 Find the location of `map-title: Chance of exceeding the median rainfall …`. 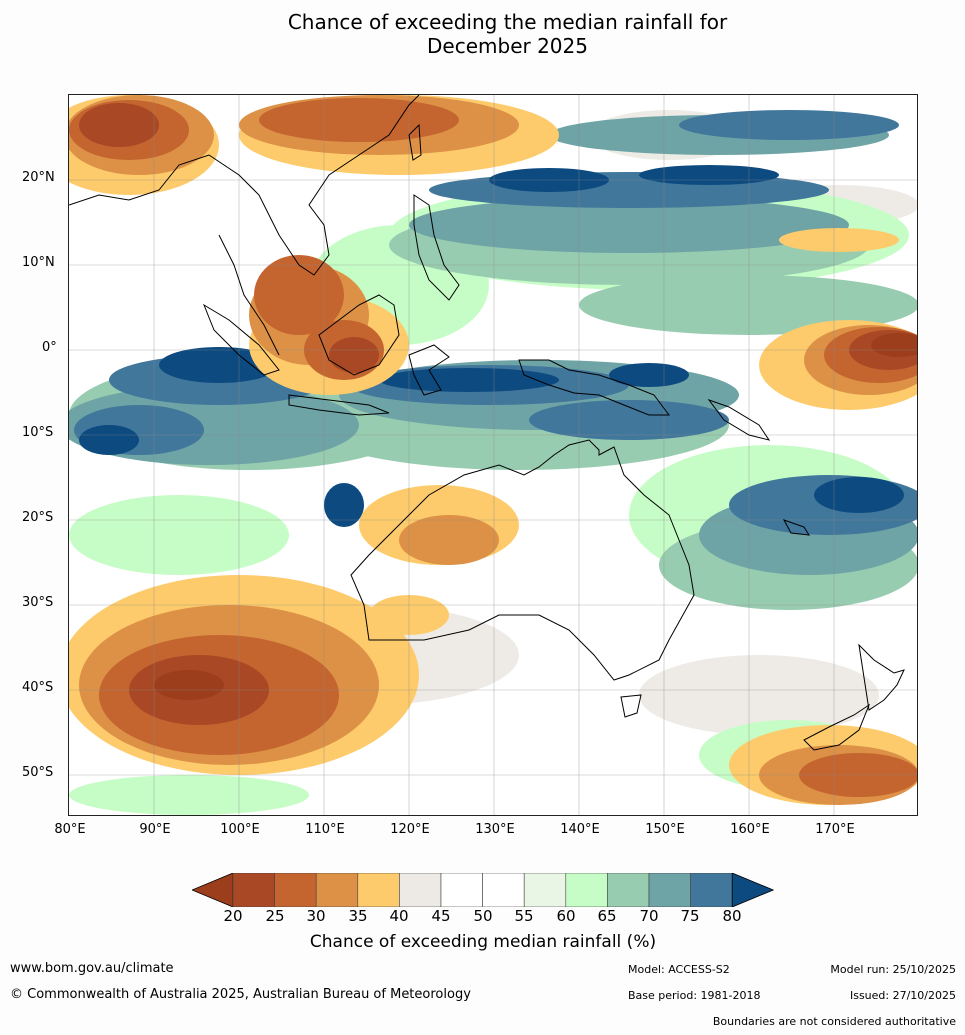

map-title: Chance of exceeding the median rainfall … is located at coordinates (482, 34).